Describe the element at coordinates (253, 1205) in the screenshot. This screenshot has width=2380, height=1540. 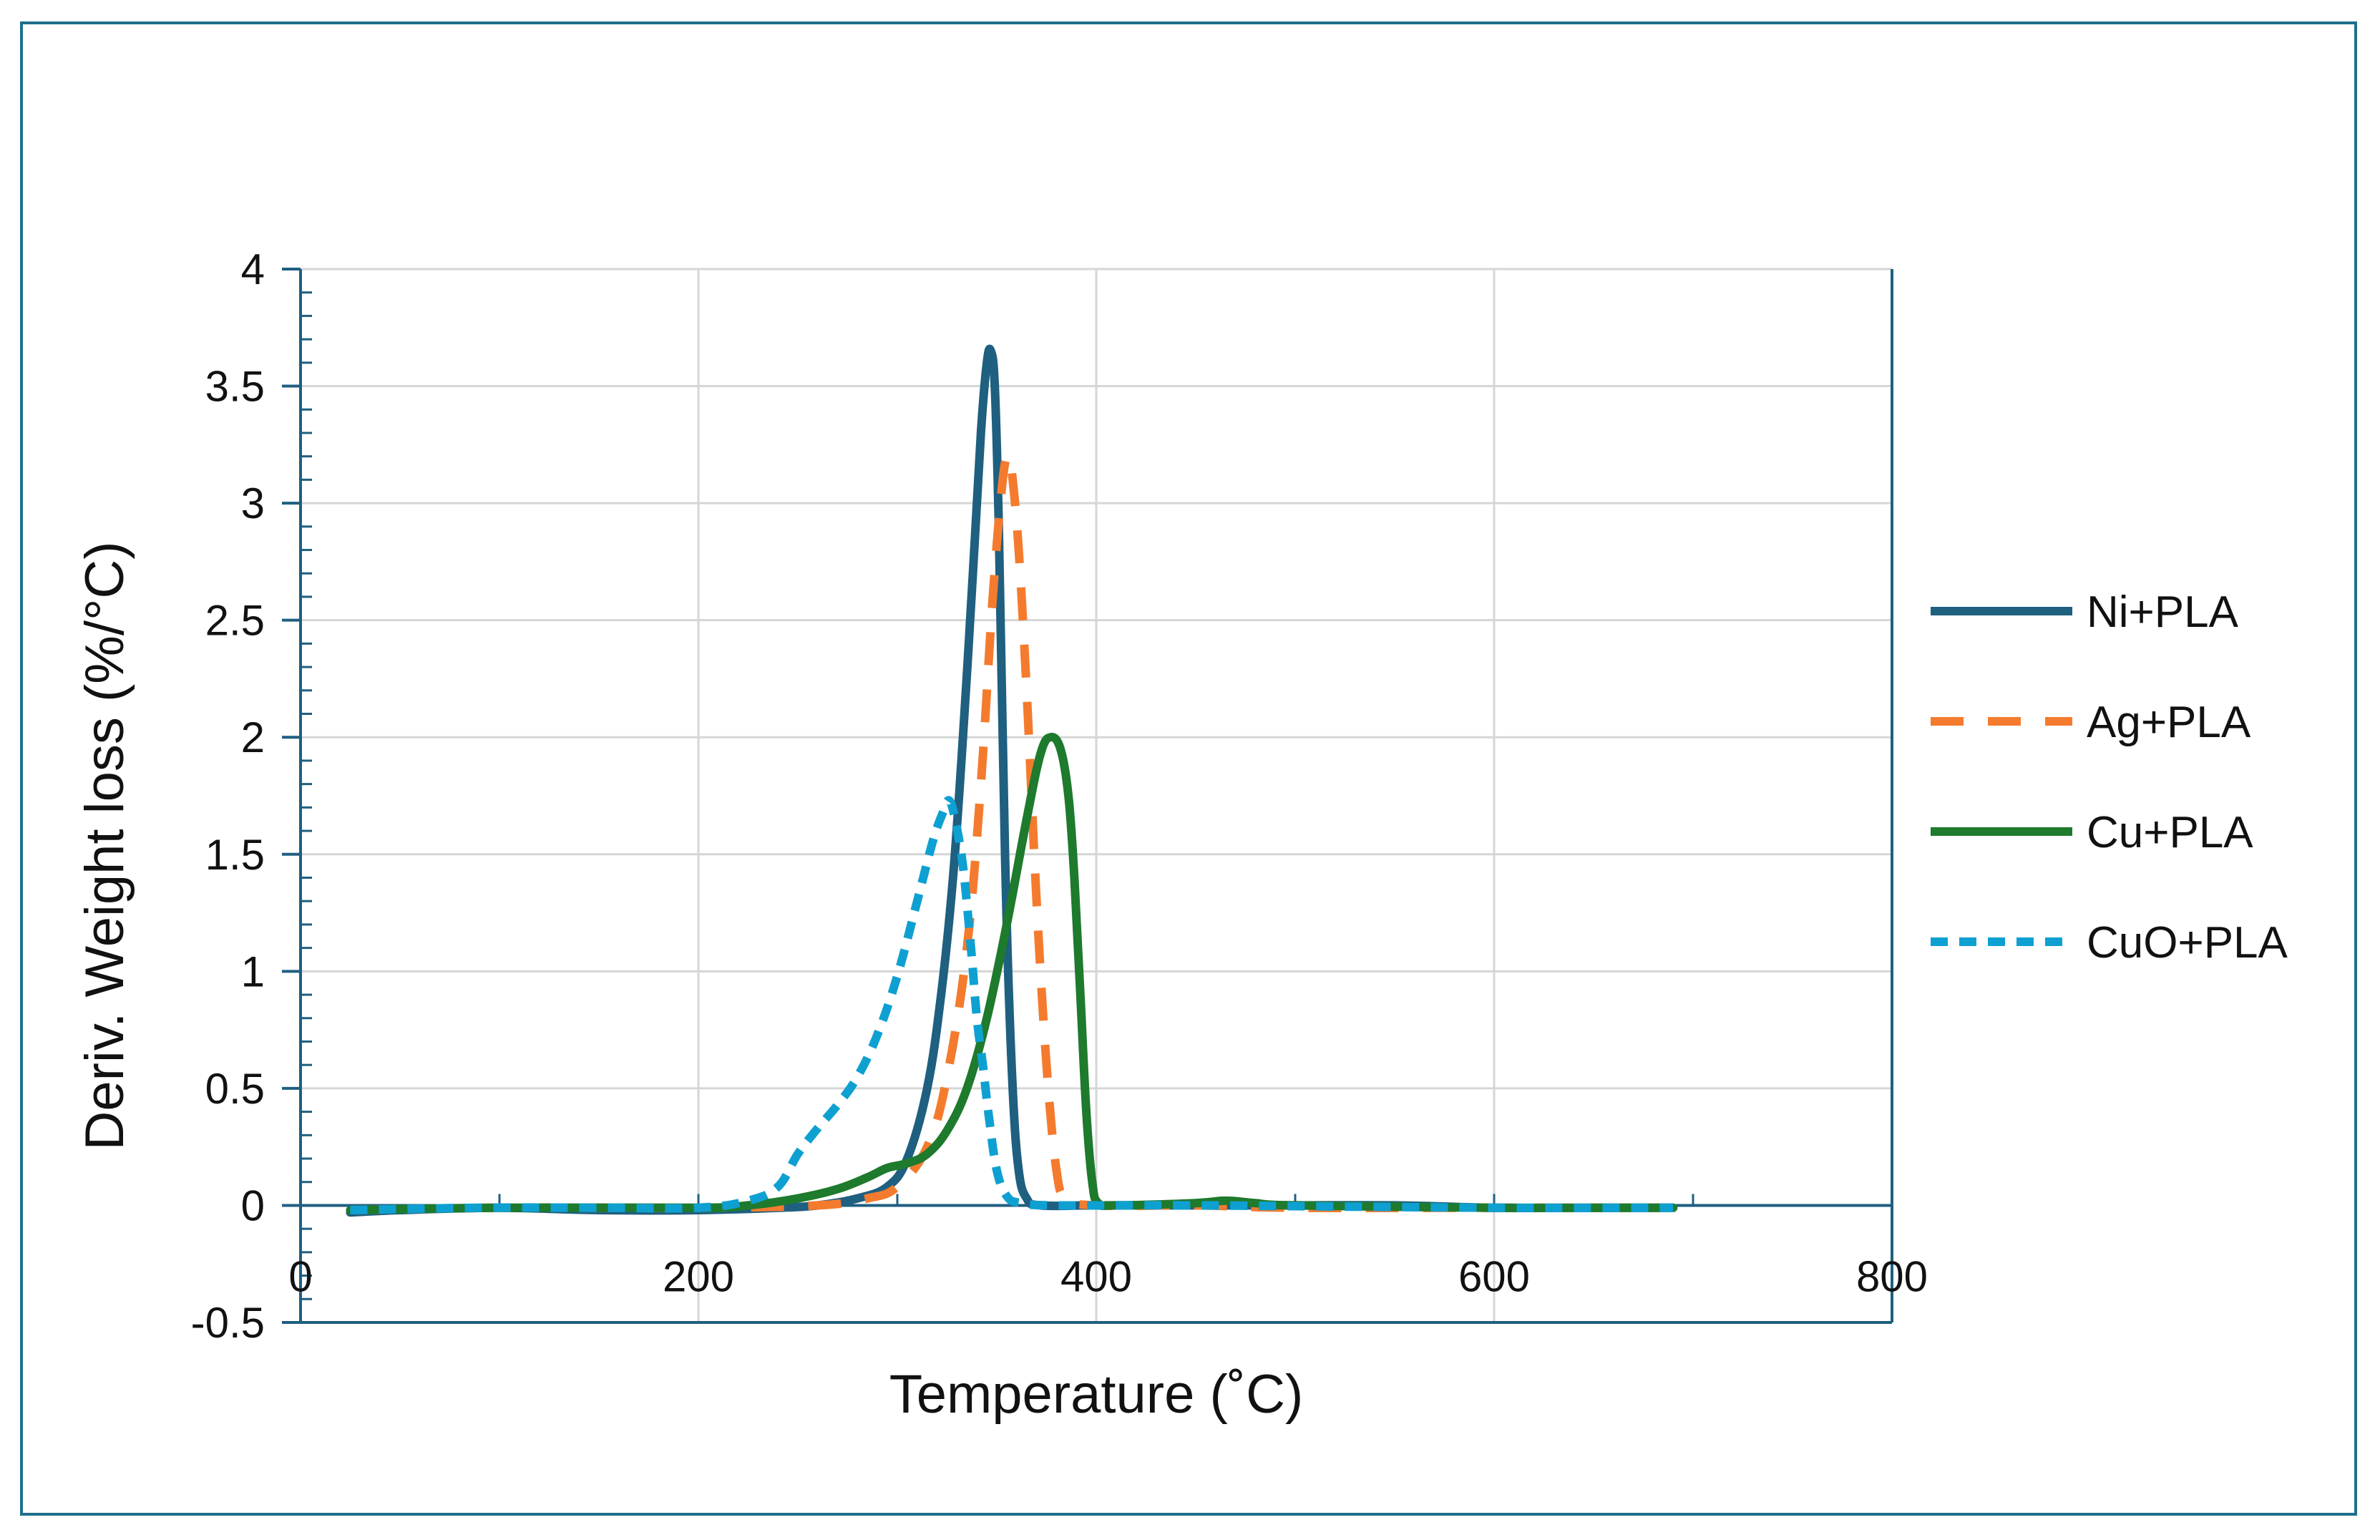
I see `y-tick-label: 0` at that location.